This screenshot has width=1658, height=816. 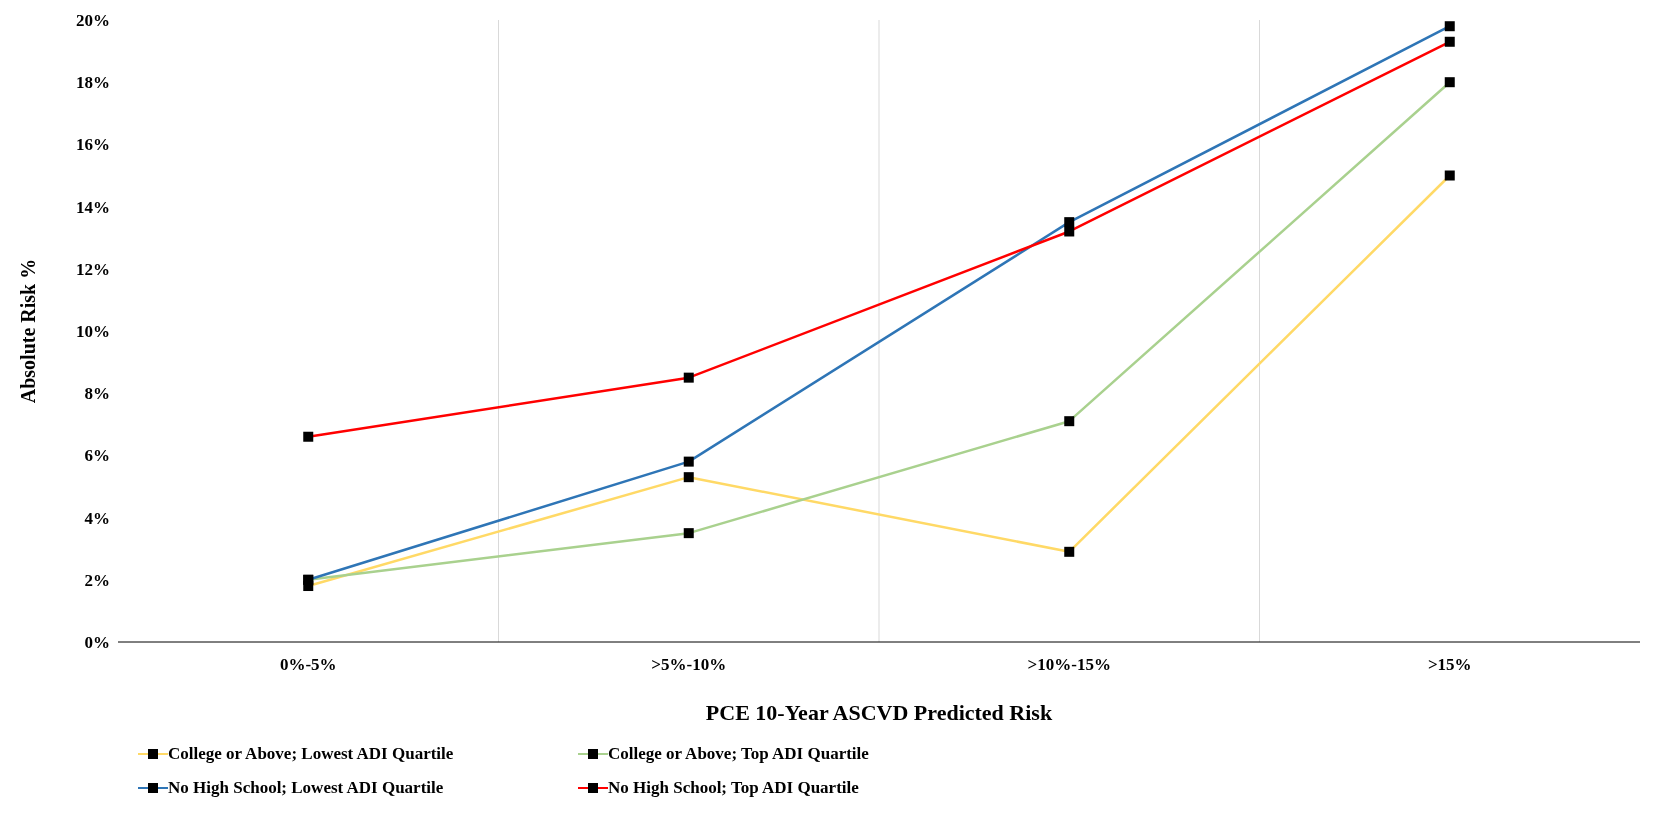 What do you see at coordinates (97, 518) in the screenshot?
I see `y-tick-label: 4%` at bounding box center [97, 518].